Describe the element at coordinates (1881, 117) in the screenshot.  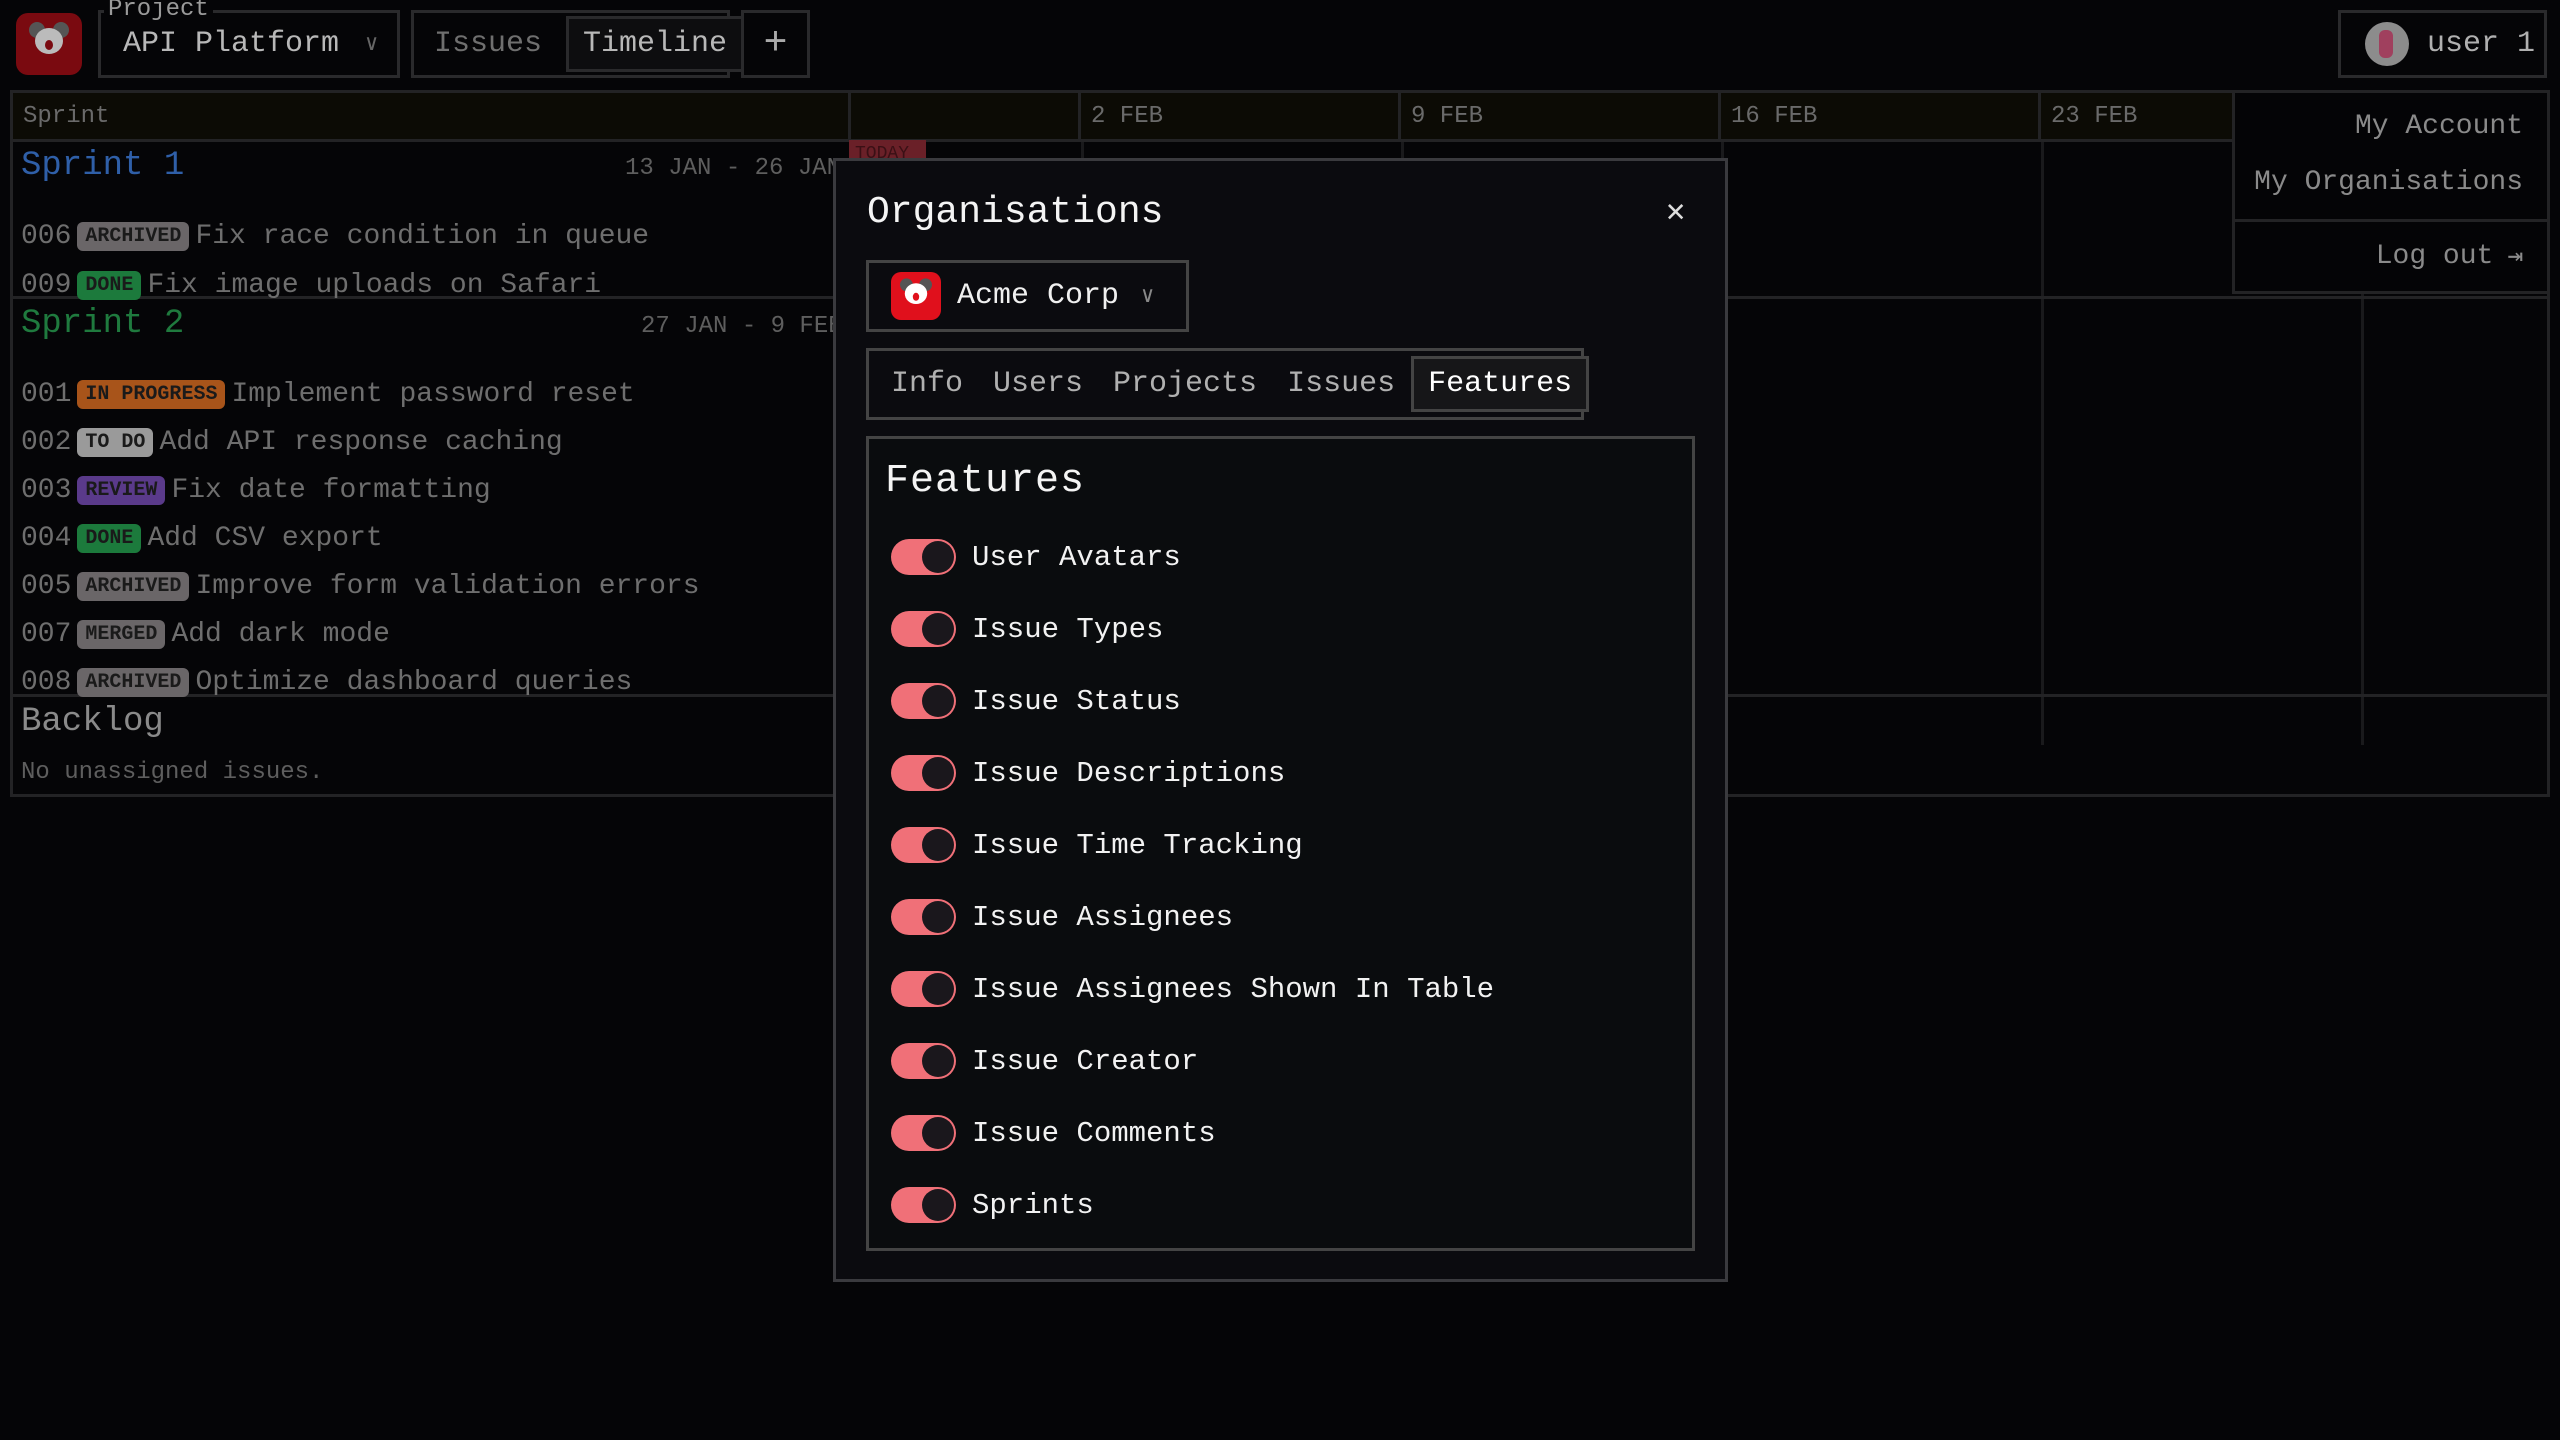
I see `week-header: 16 FEB` at that location.